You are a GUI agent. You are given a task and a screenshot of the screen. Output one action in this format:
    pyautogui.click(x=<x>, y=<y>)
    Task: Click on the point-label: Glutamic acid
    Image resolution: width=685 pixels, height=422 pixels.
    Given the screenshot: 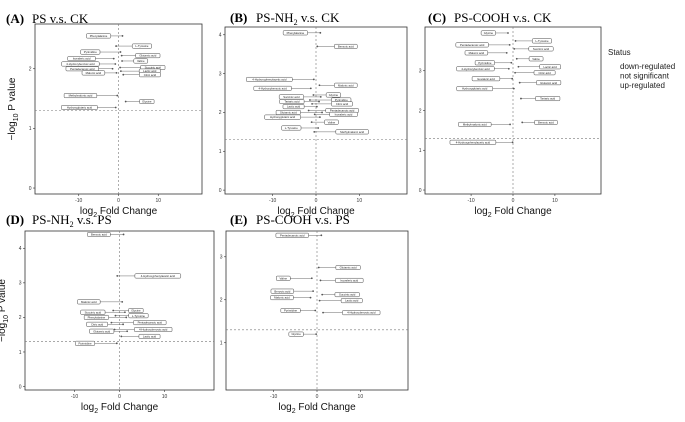 What is the action you would take?
    pyautogui.click(x=348, y=268)
    